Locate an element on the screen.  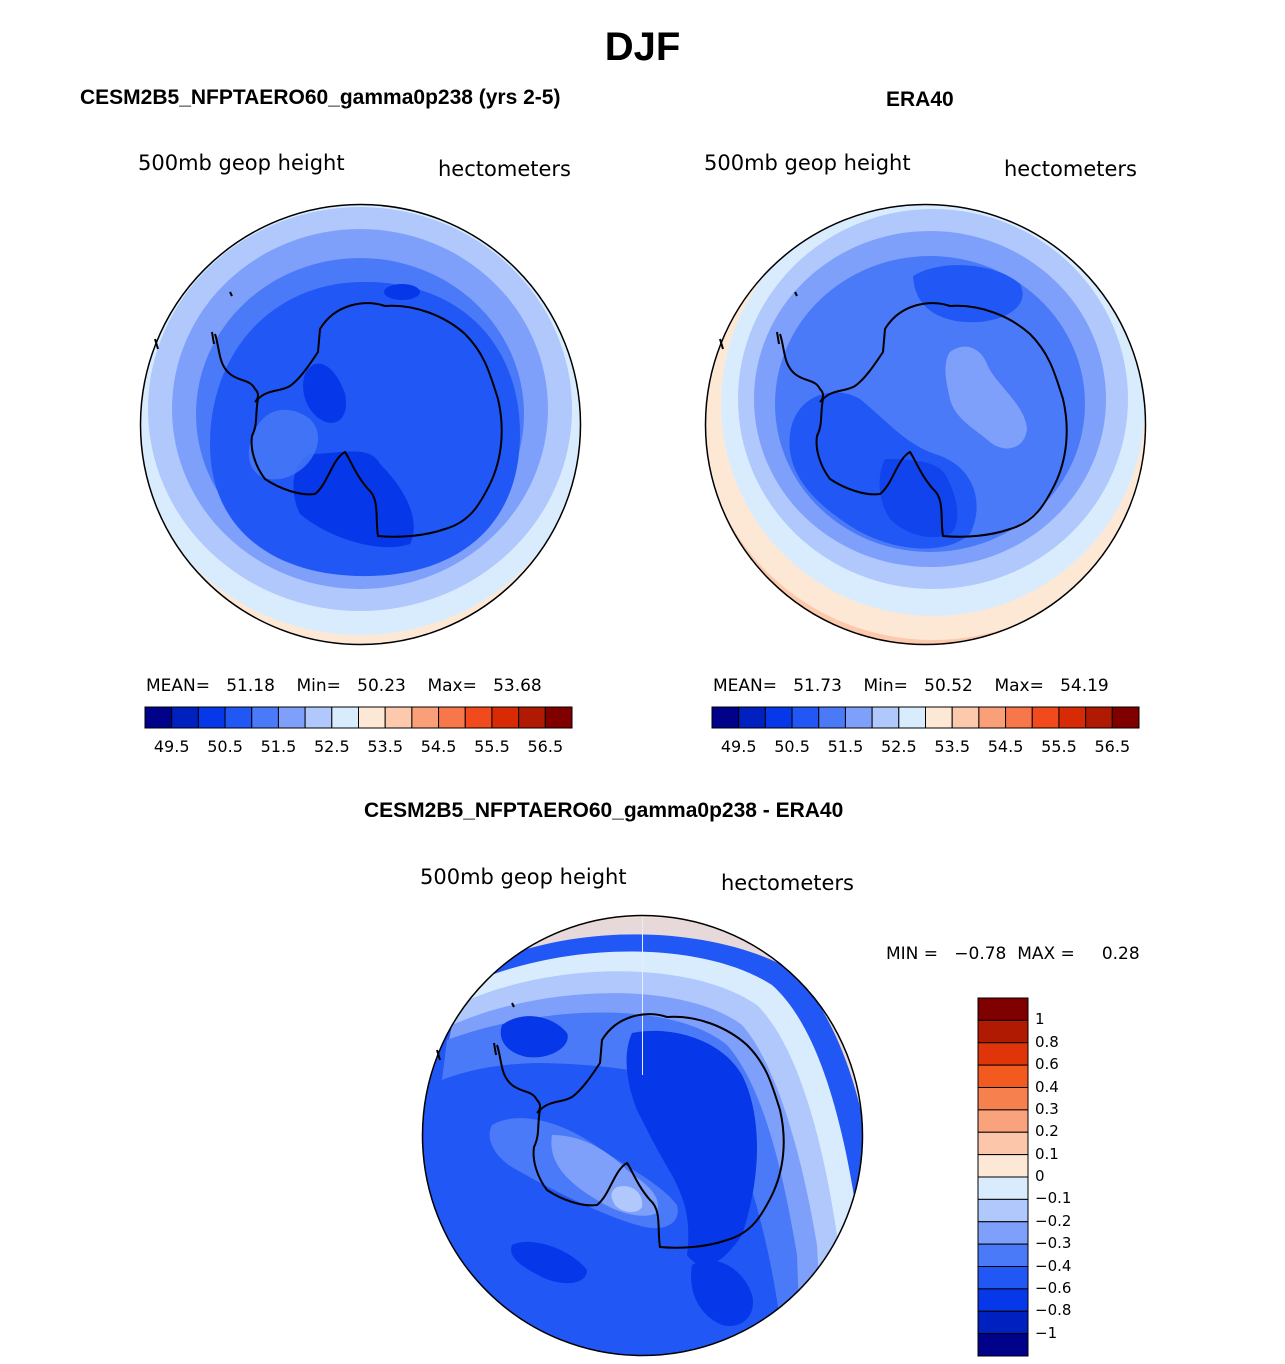
main-title: DJF is located at coordinates (642, 47).